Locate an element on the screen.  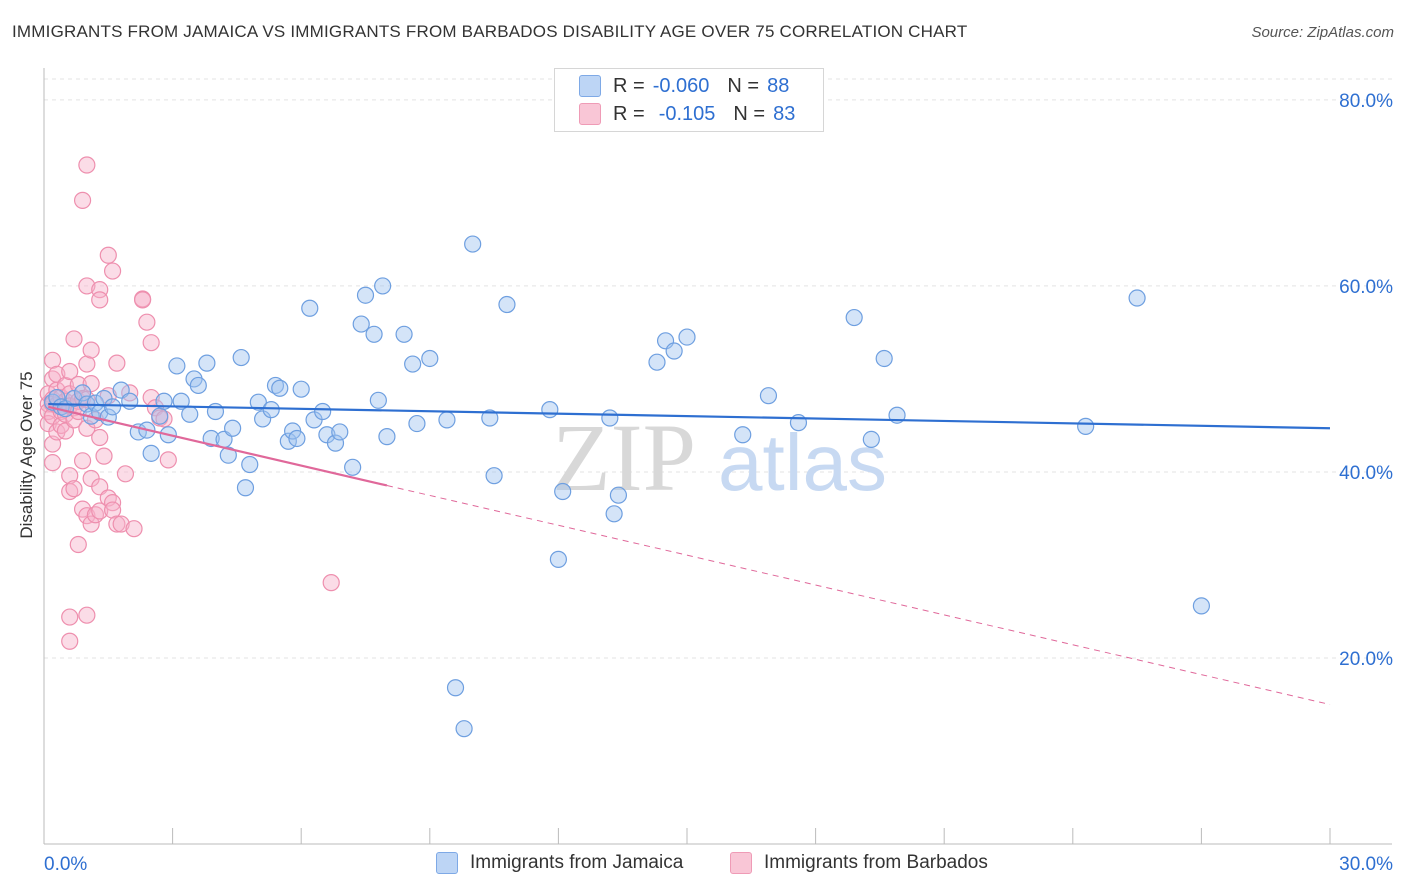
bottom-legend-label-jamaica: Immigrants from Jamaica is located at coordinates (577, 862).